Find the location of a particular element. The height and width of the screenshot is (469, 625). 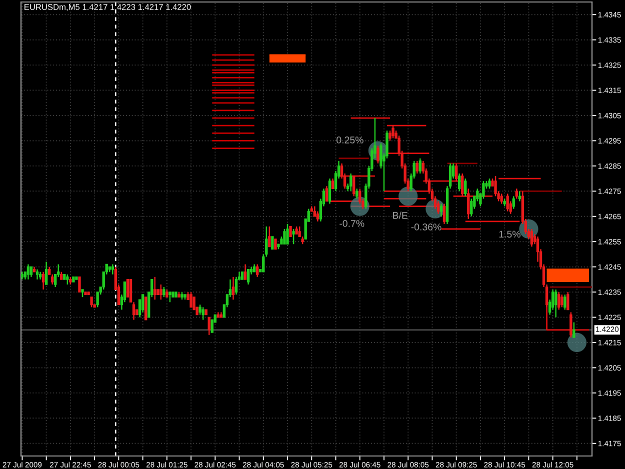

annotation: -0.36% is located at coordinates (426, 227).